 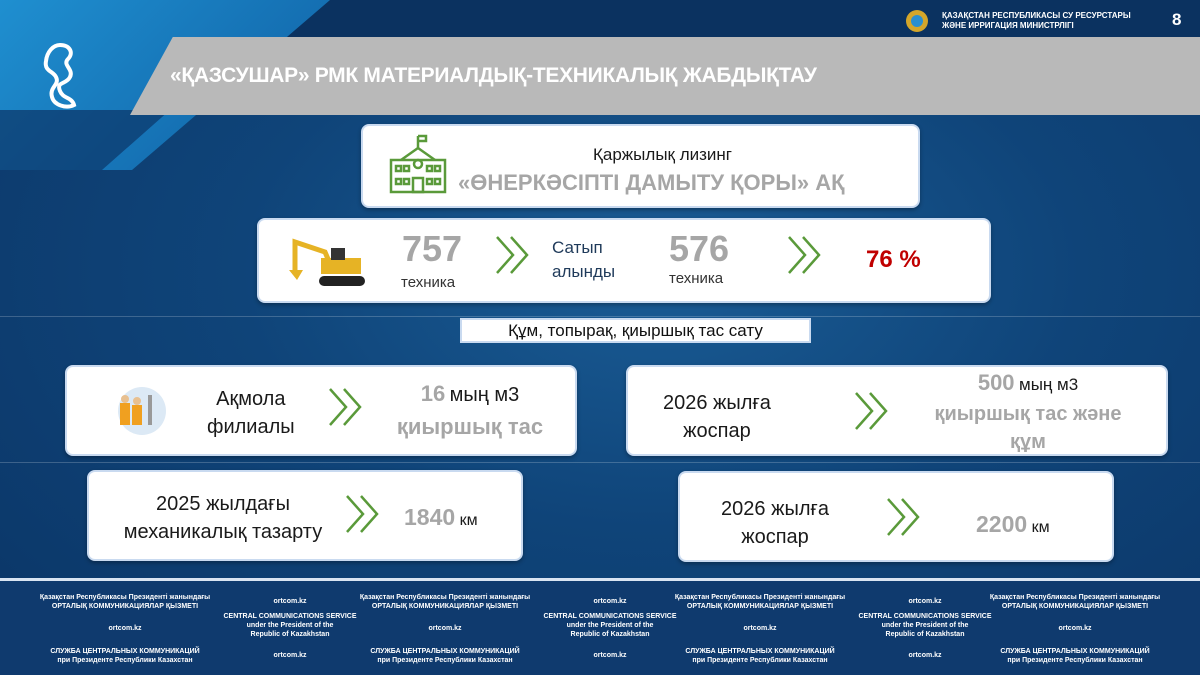 What do you see at coordinates (577, 247) in the screenshot?
I see `purchased-label-1: Сатып` at bounding box center [577, 247].